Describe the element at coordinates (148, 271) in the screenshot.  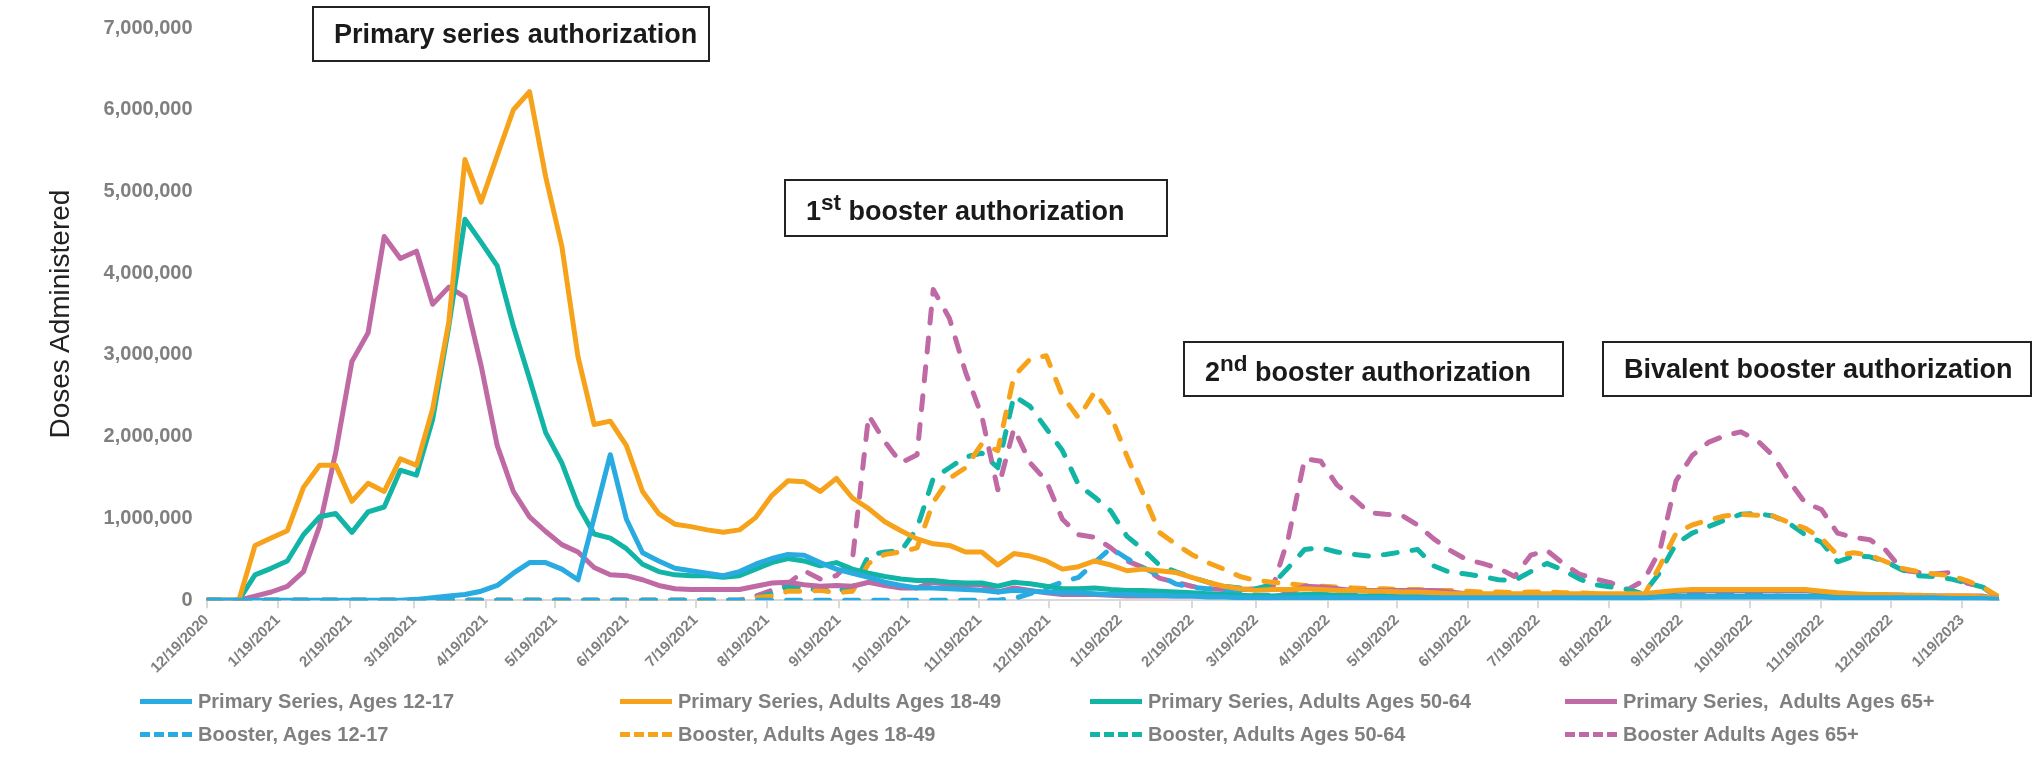
I see `y-tick-label: 4,000,000` at that location.